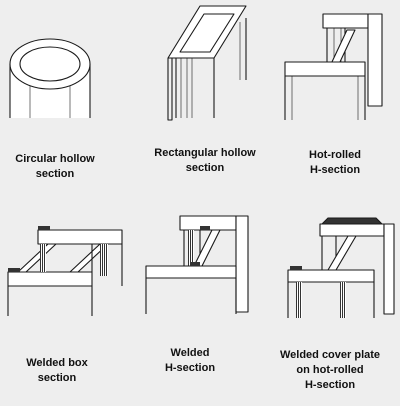  Describe the element at coordinates (197, 264) in the screenshot. I see `welded-h-section-drawing` at that location.